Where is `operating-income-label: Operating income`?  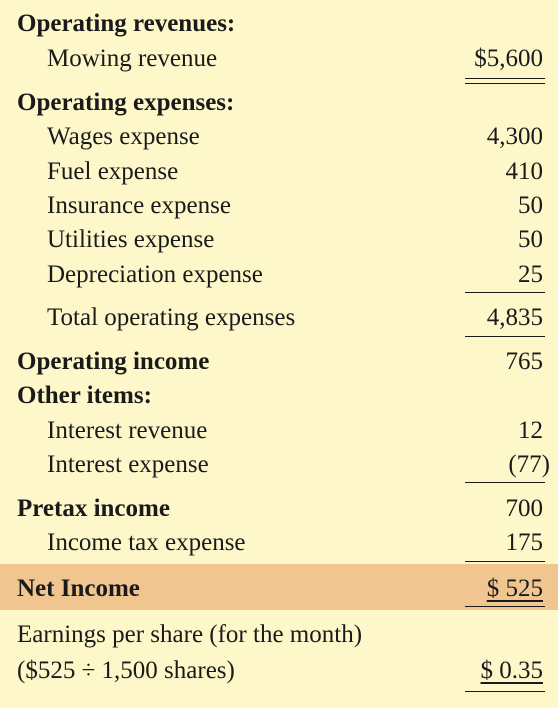
operating-income-label: Operating income is located at coordinates (113, 361).